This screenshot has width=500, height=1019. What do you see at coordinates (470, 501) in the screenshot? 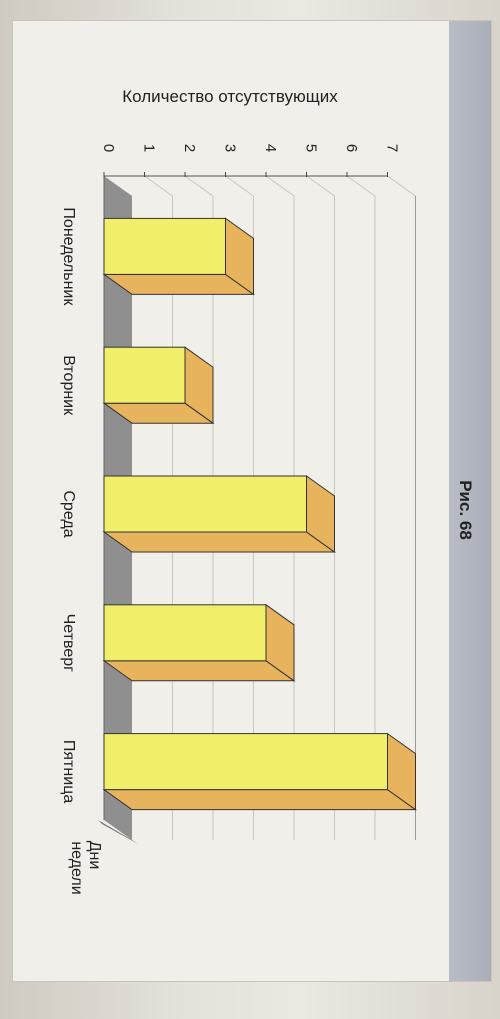
I see `figure-caption-bar` at bounding box center [470, 501].